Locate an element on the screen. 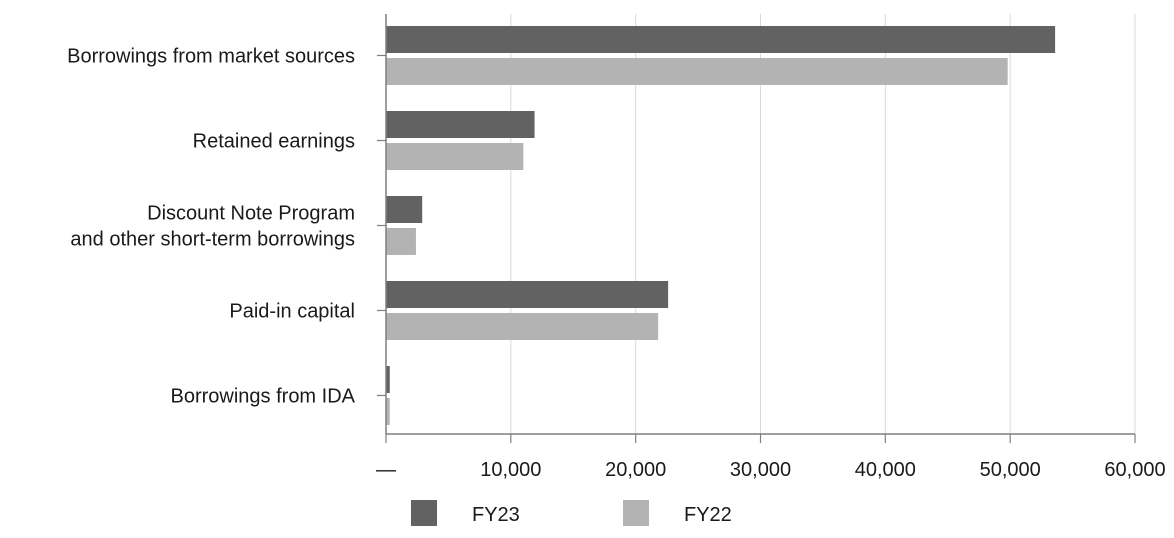 The height and width of the screenshot is (538, 1174). x-tick-label: 30,000 is located at coordinates (760, 470).